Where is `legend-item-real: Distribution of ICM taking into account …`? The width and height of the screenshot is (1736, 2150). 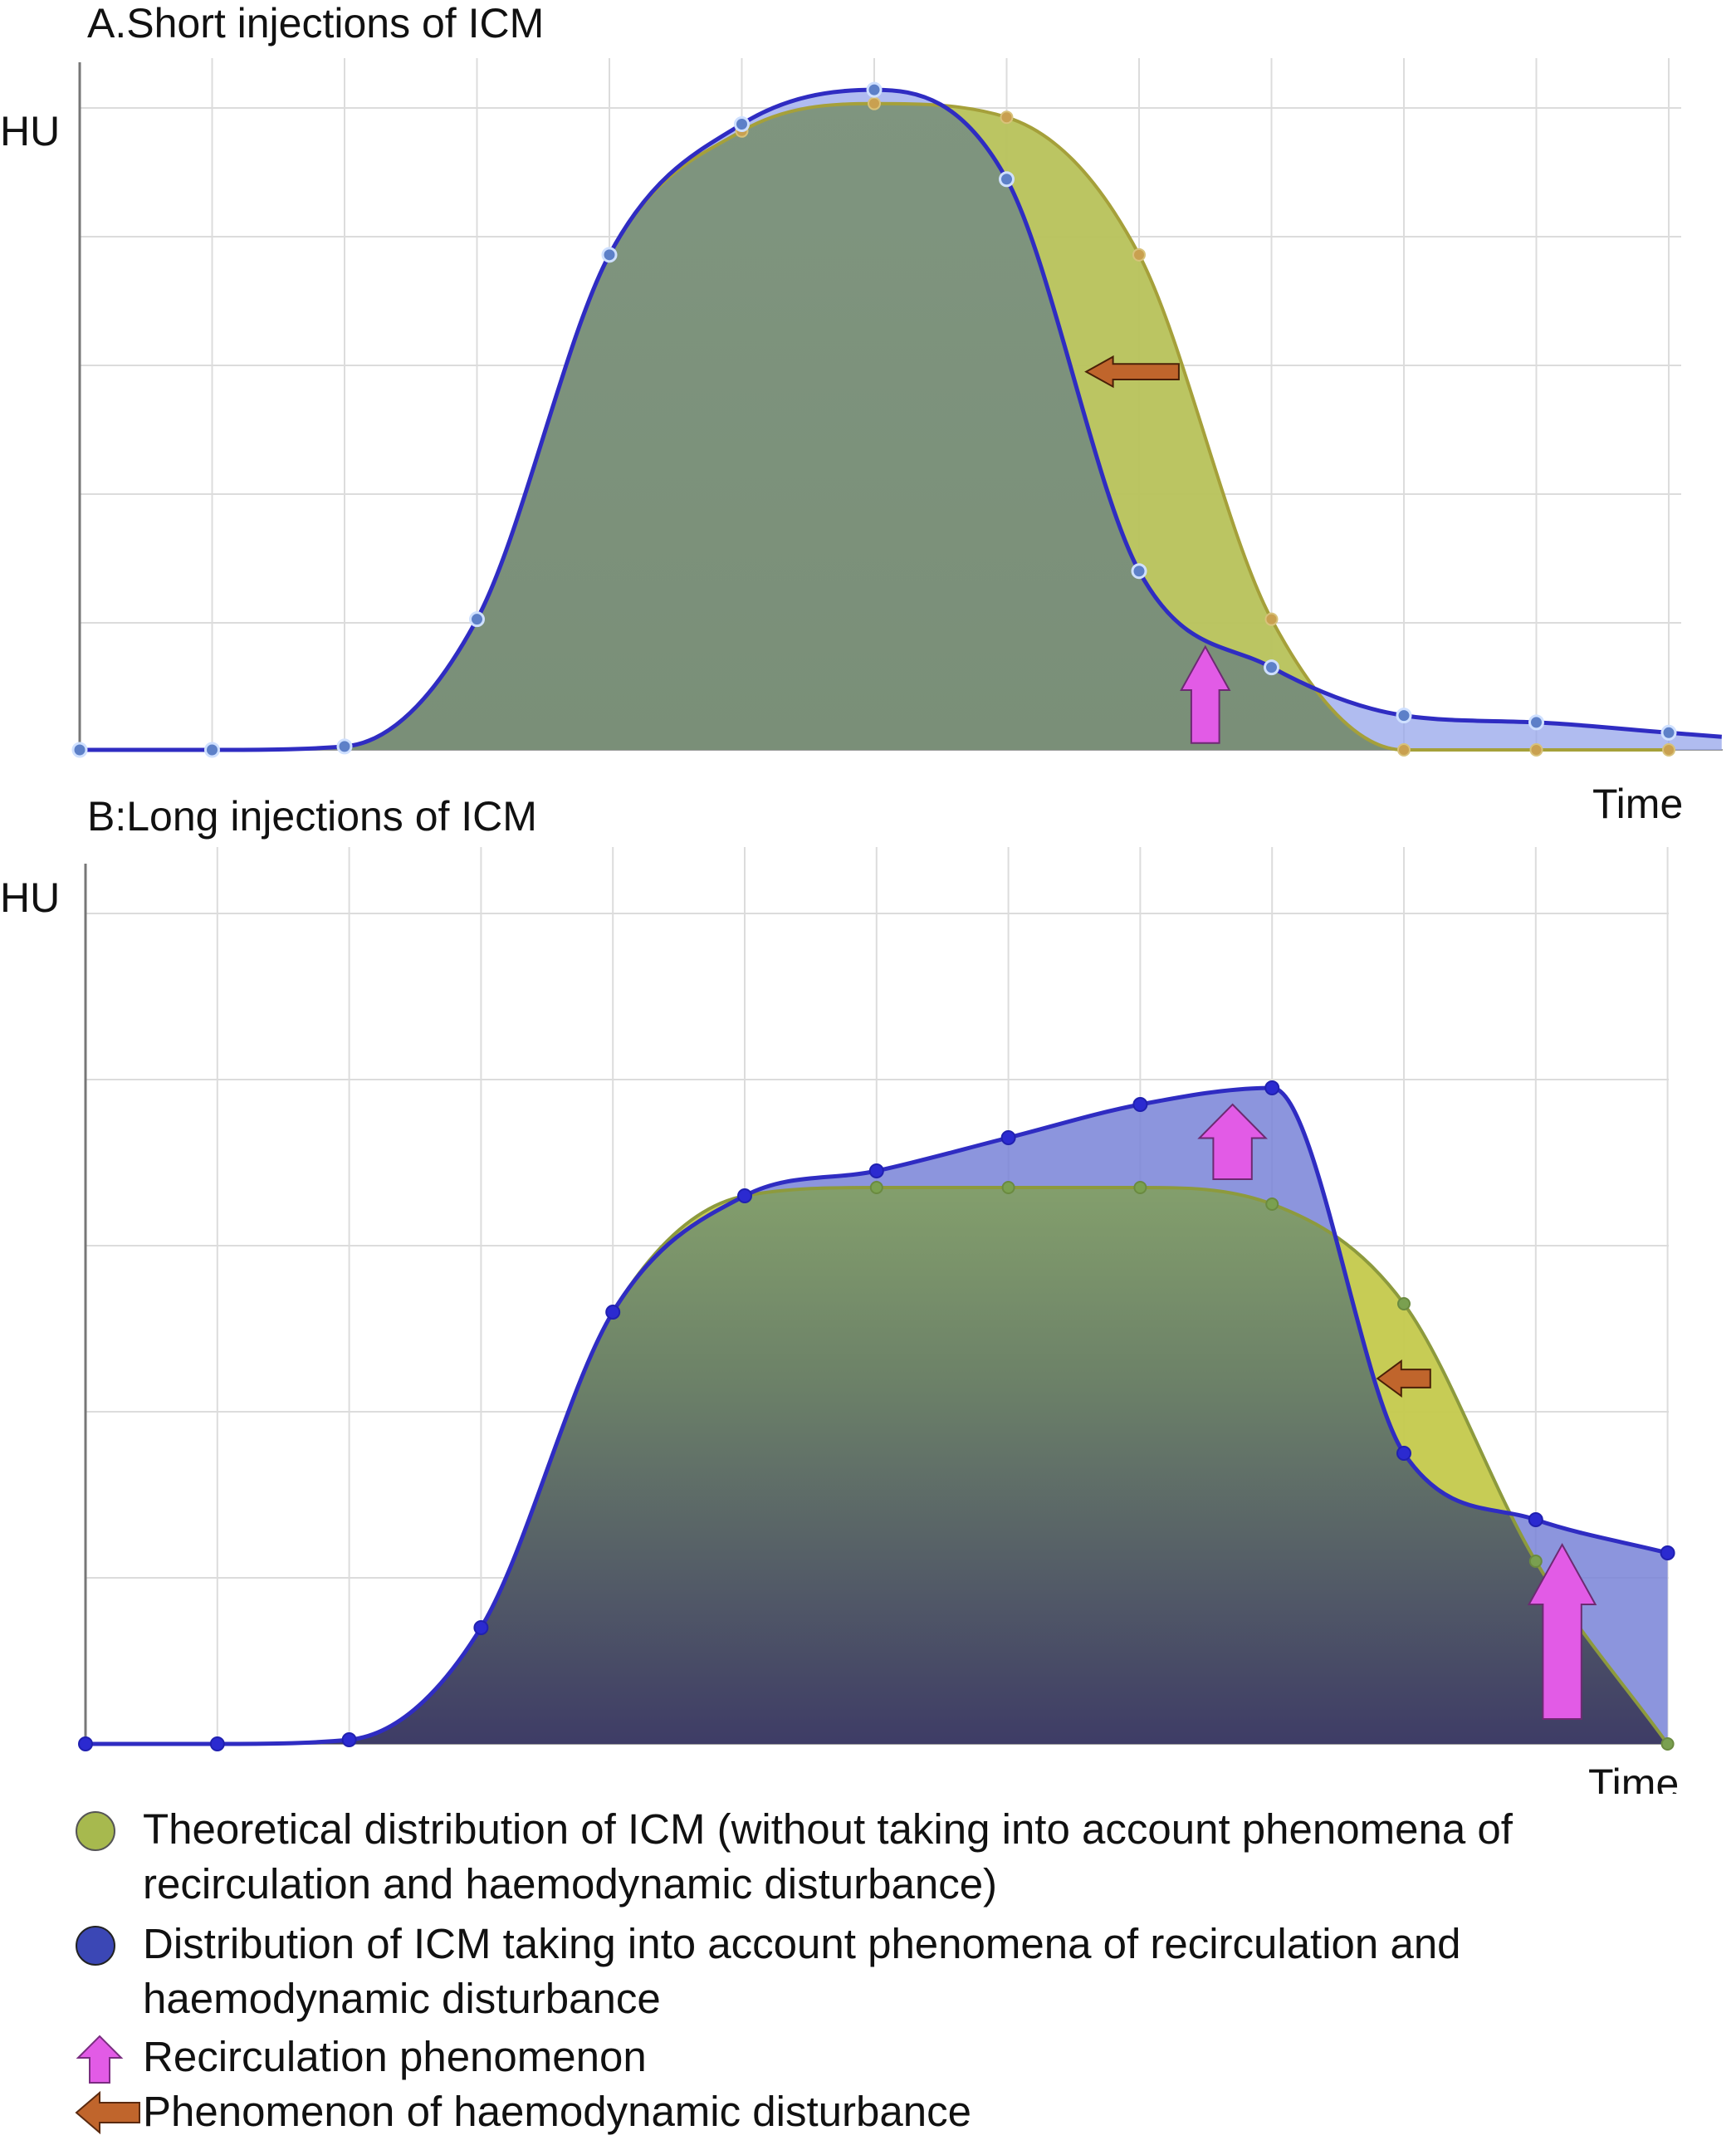 legend-item-real: Distribution of ICM taking into account … is located at coordinates (888, 1971).